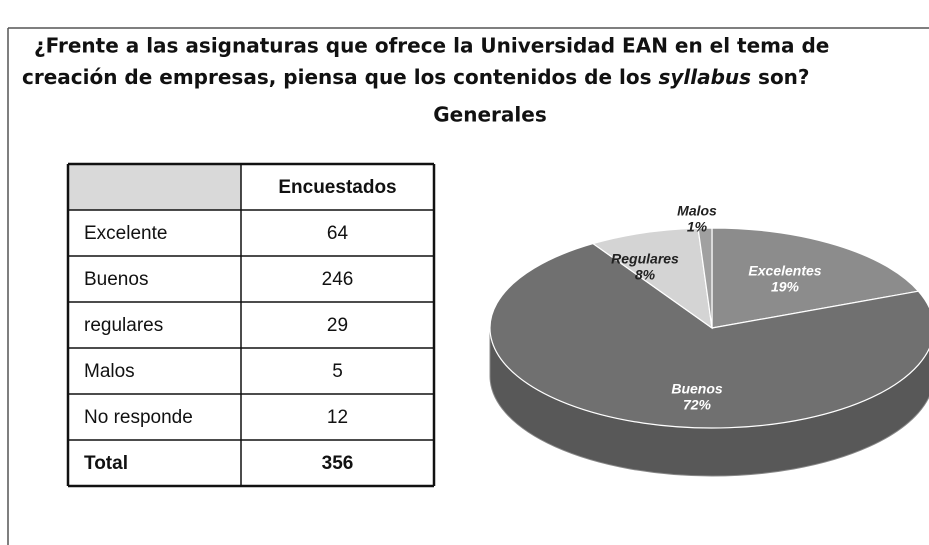 This screenshot has height=545, width=929. I want to click on row-label: No responde, so click(138, 417).